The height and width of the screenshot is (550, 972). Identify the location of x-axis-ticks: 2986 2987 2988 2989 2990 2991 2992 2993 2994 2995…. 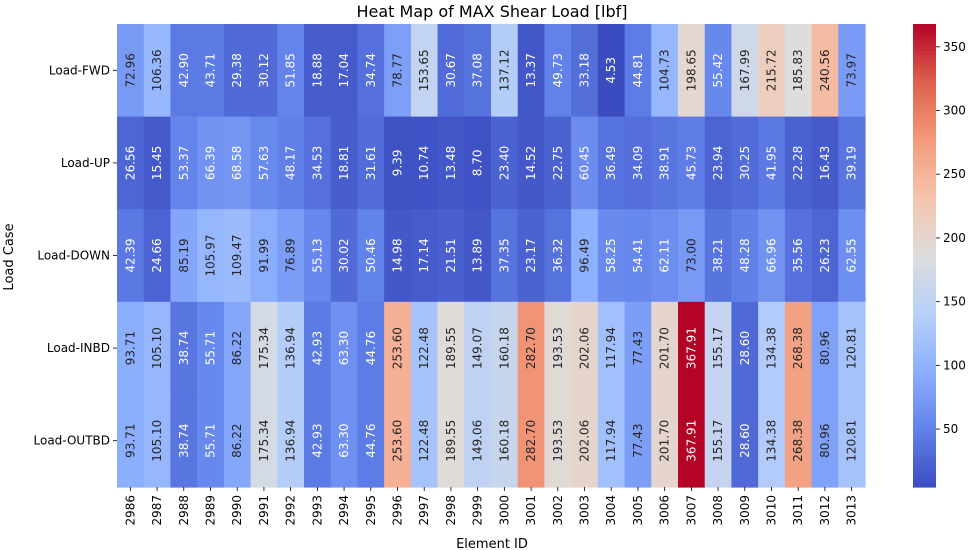
(491, 506).